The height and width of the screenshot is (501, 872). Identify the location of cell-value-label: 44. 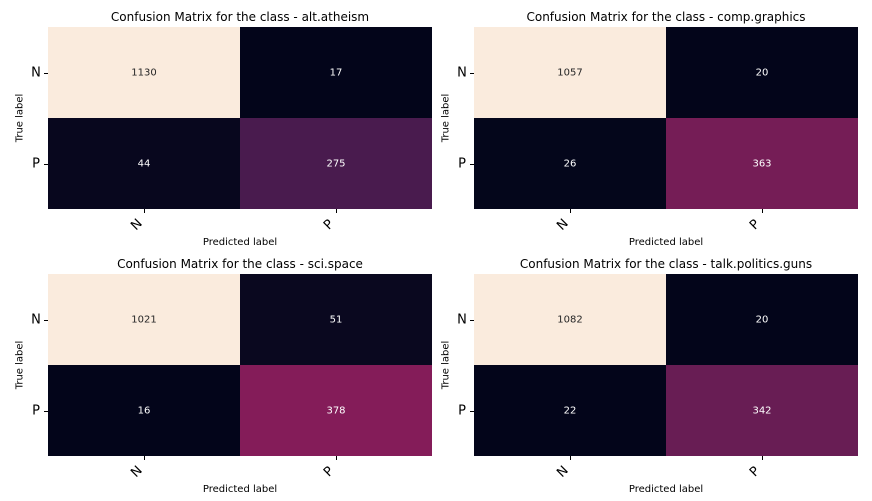
(144, 163).